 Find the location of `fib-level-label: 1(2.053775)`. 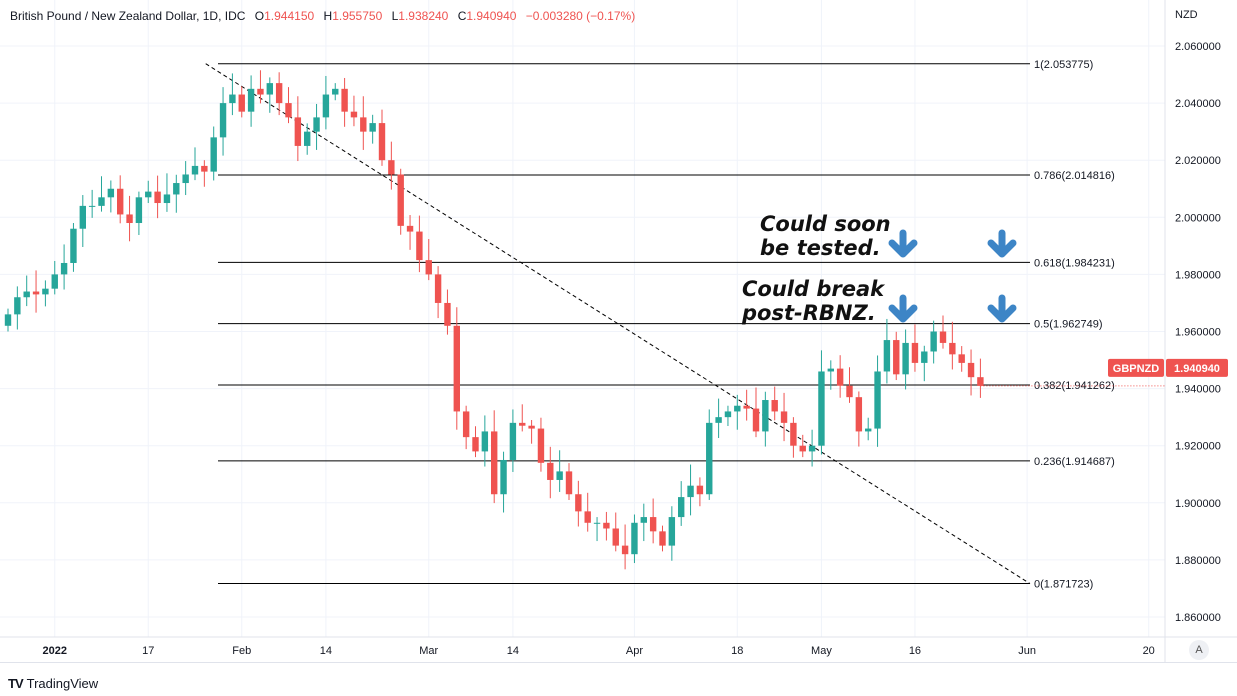

fib-level-label: 1(2.053775) is located at coordinates (1063, 65).